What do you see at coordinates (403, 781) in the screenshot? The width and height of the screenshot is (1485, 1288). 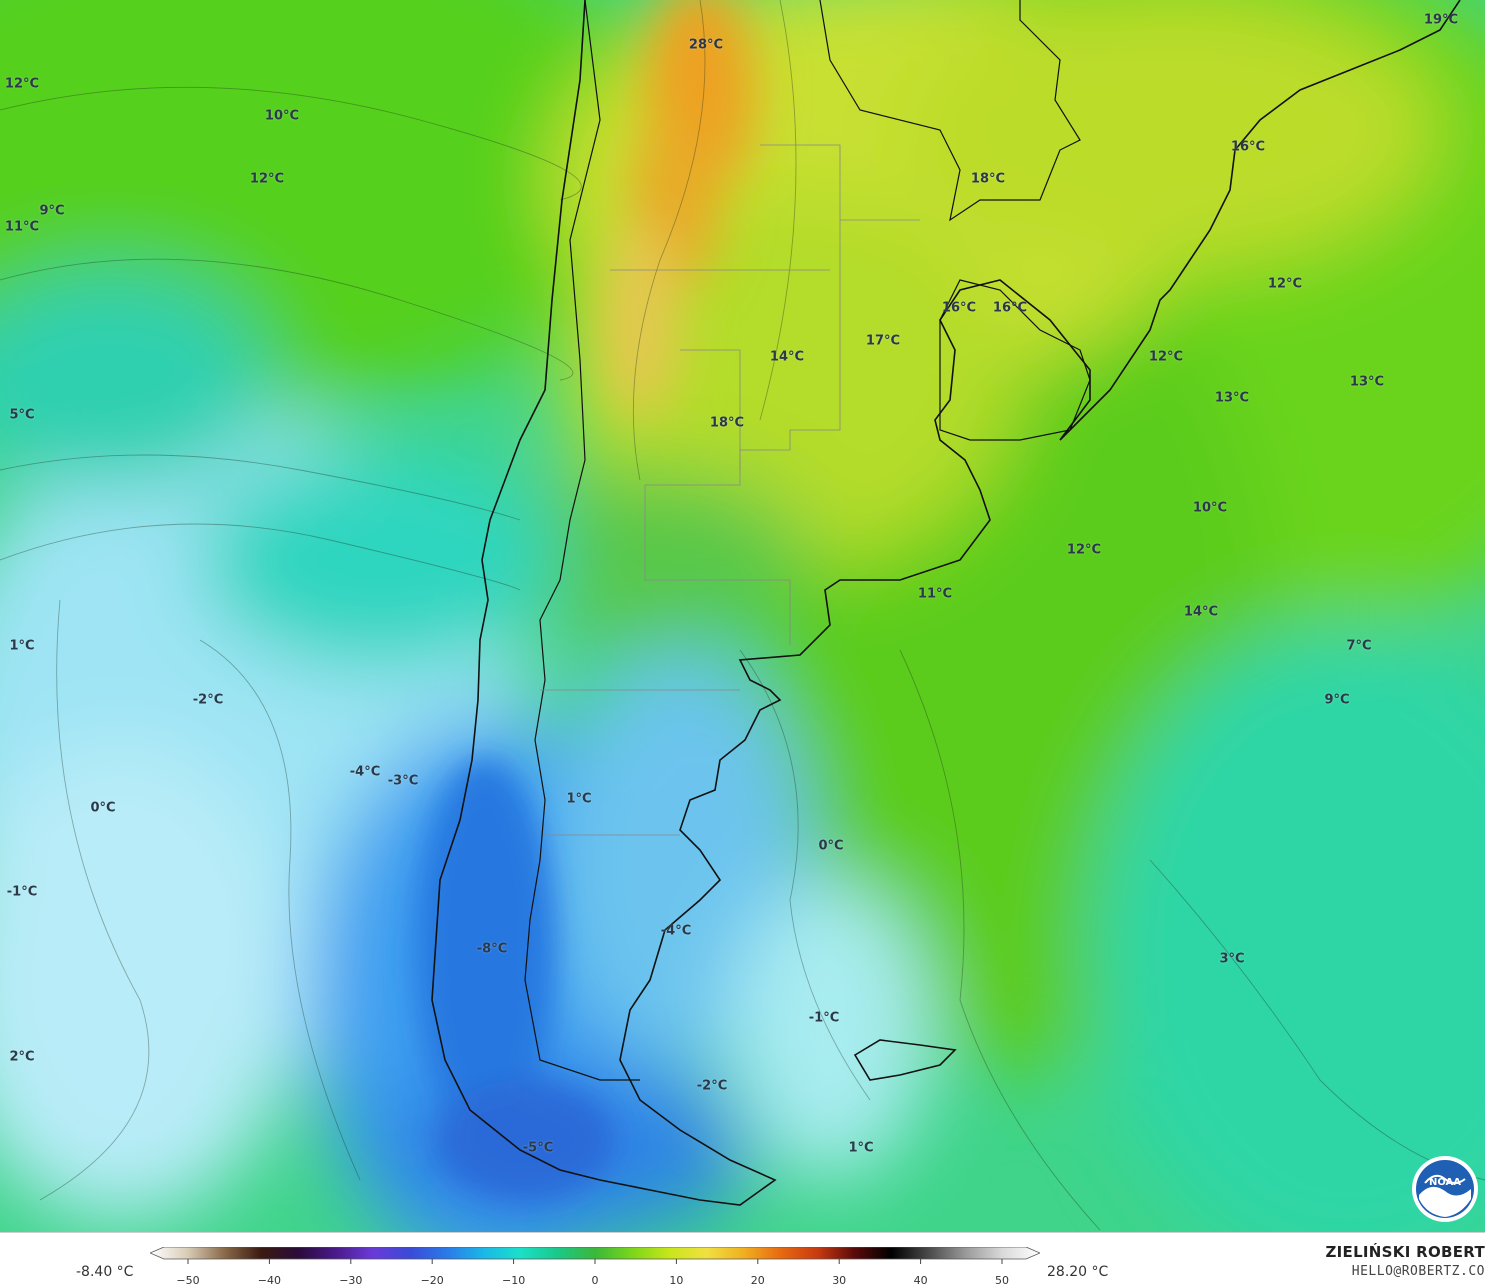 I see `temperature-label: -3°C` at bounding box center [403, 781].